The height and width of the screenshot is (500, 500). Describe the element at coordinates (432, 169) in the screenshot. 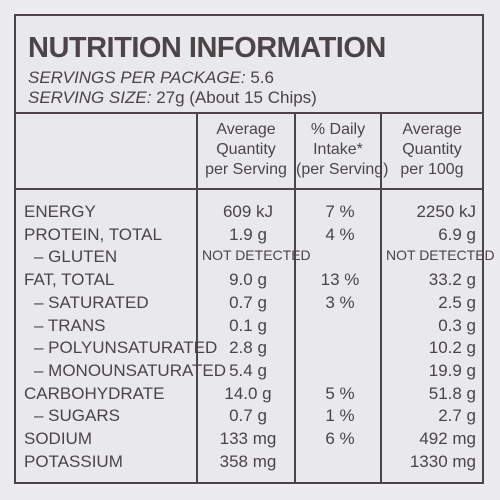

I see `column-header-line: per 100g` at that location.